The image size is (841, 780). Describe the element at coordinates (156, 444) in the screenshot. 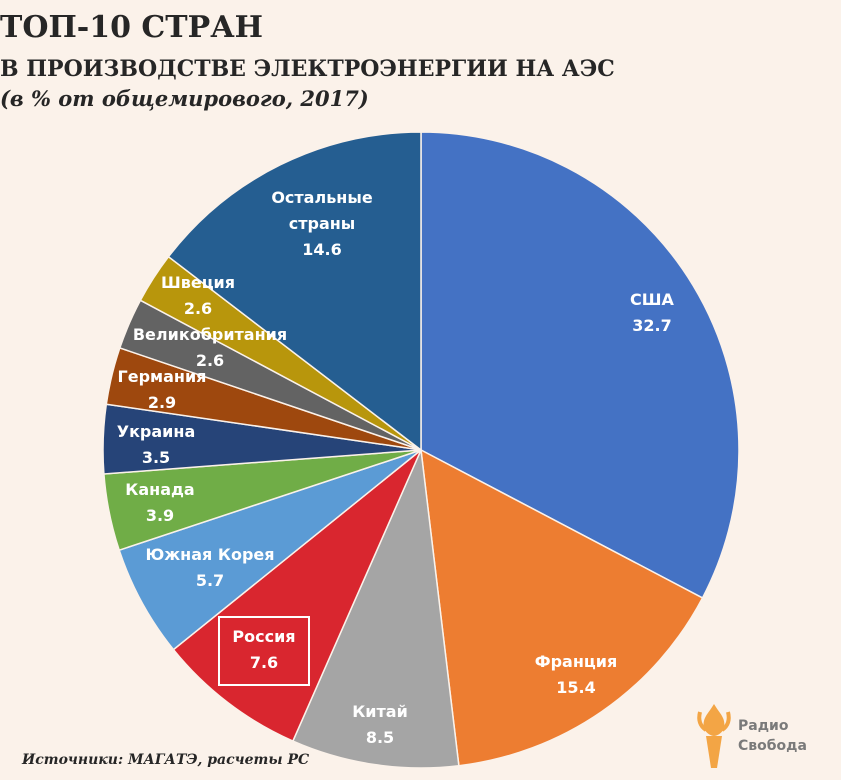

I see `slice-label: Украина 3.5` at that location.